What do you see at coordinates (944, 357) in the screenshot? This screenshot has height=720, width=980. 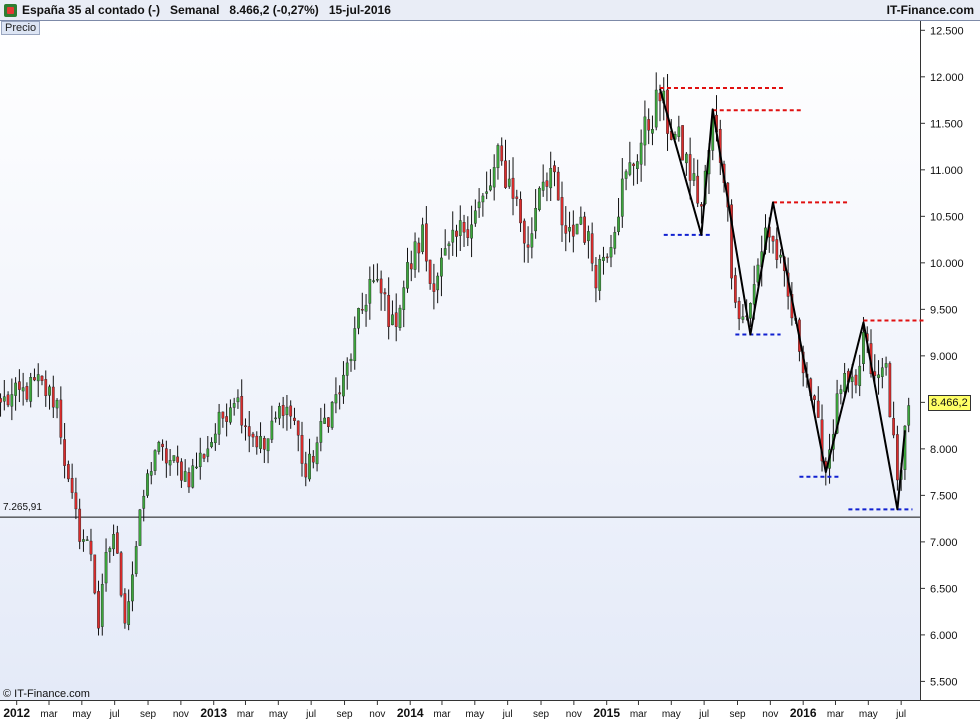 I see `y-tick-label: 9.000` at bounding box center [944, 357].